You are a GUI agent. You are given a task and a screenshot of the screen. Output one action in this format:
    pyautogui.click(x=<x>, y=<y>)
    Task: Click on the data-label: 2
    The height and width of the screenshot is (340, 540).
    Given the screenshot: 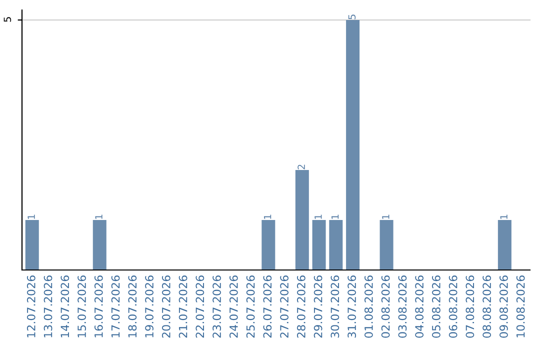 What is the action you would take?
    pyautogui.click(x=301, y=167)
    